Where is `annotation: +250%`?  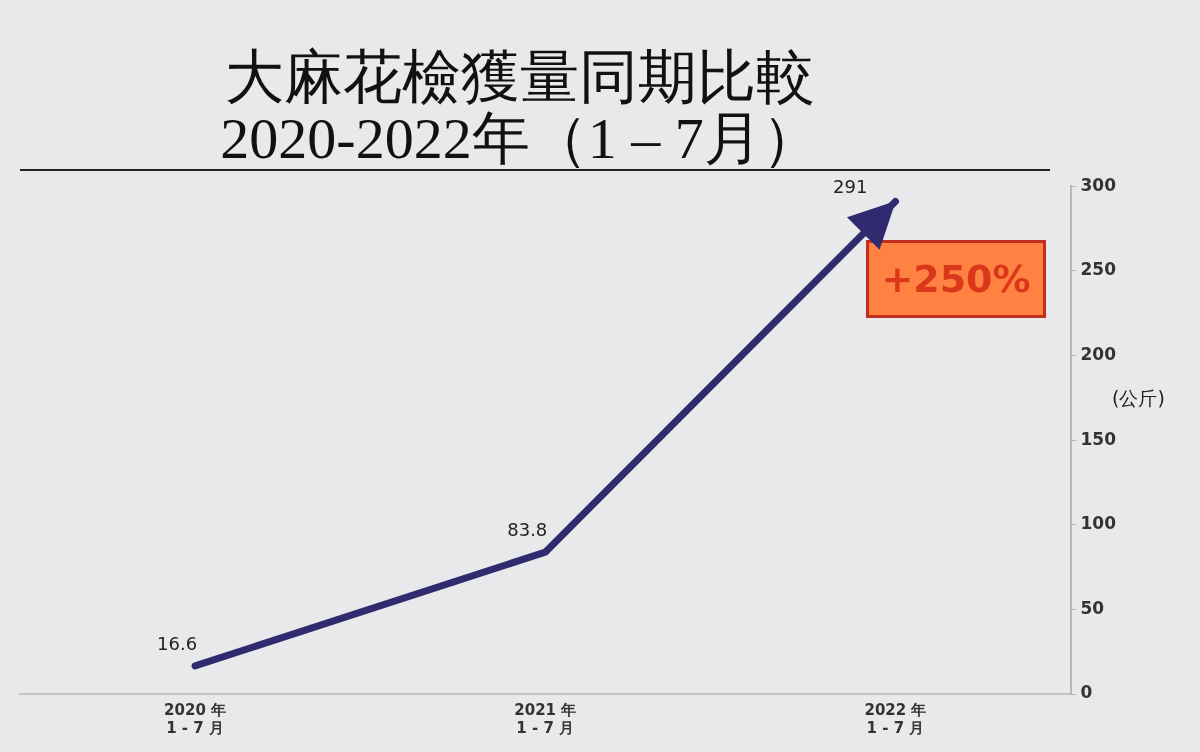 annotation: +250% is located at coordinates (956, 279).